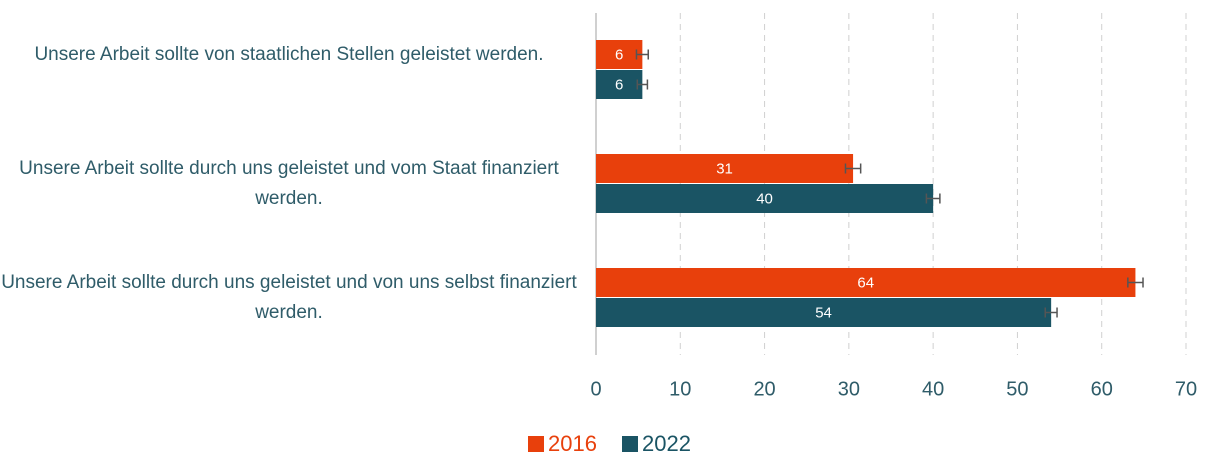 The image size is (1207, 459). Describe the element at coordinates (1017, 389) in the screenshot. I see `x-tick-label: 50` at that location.